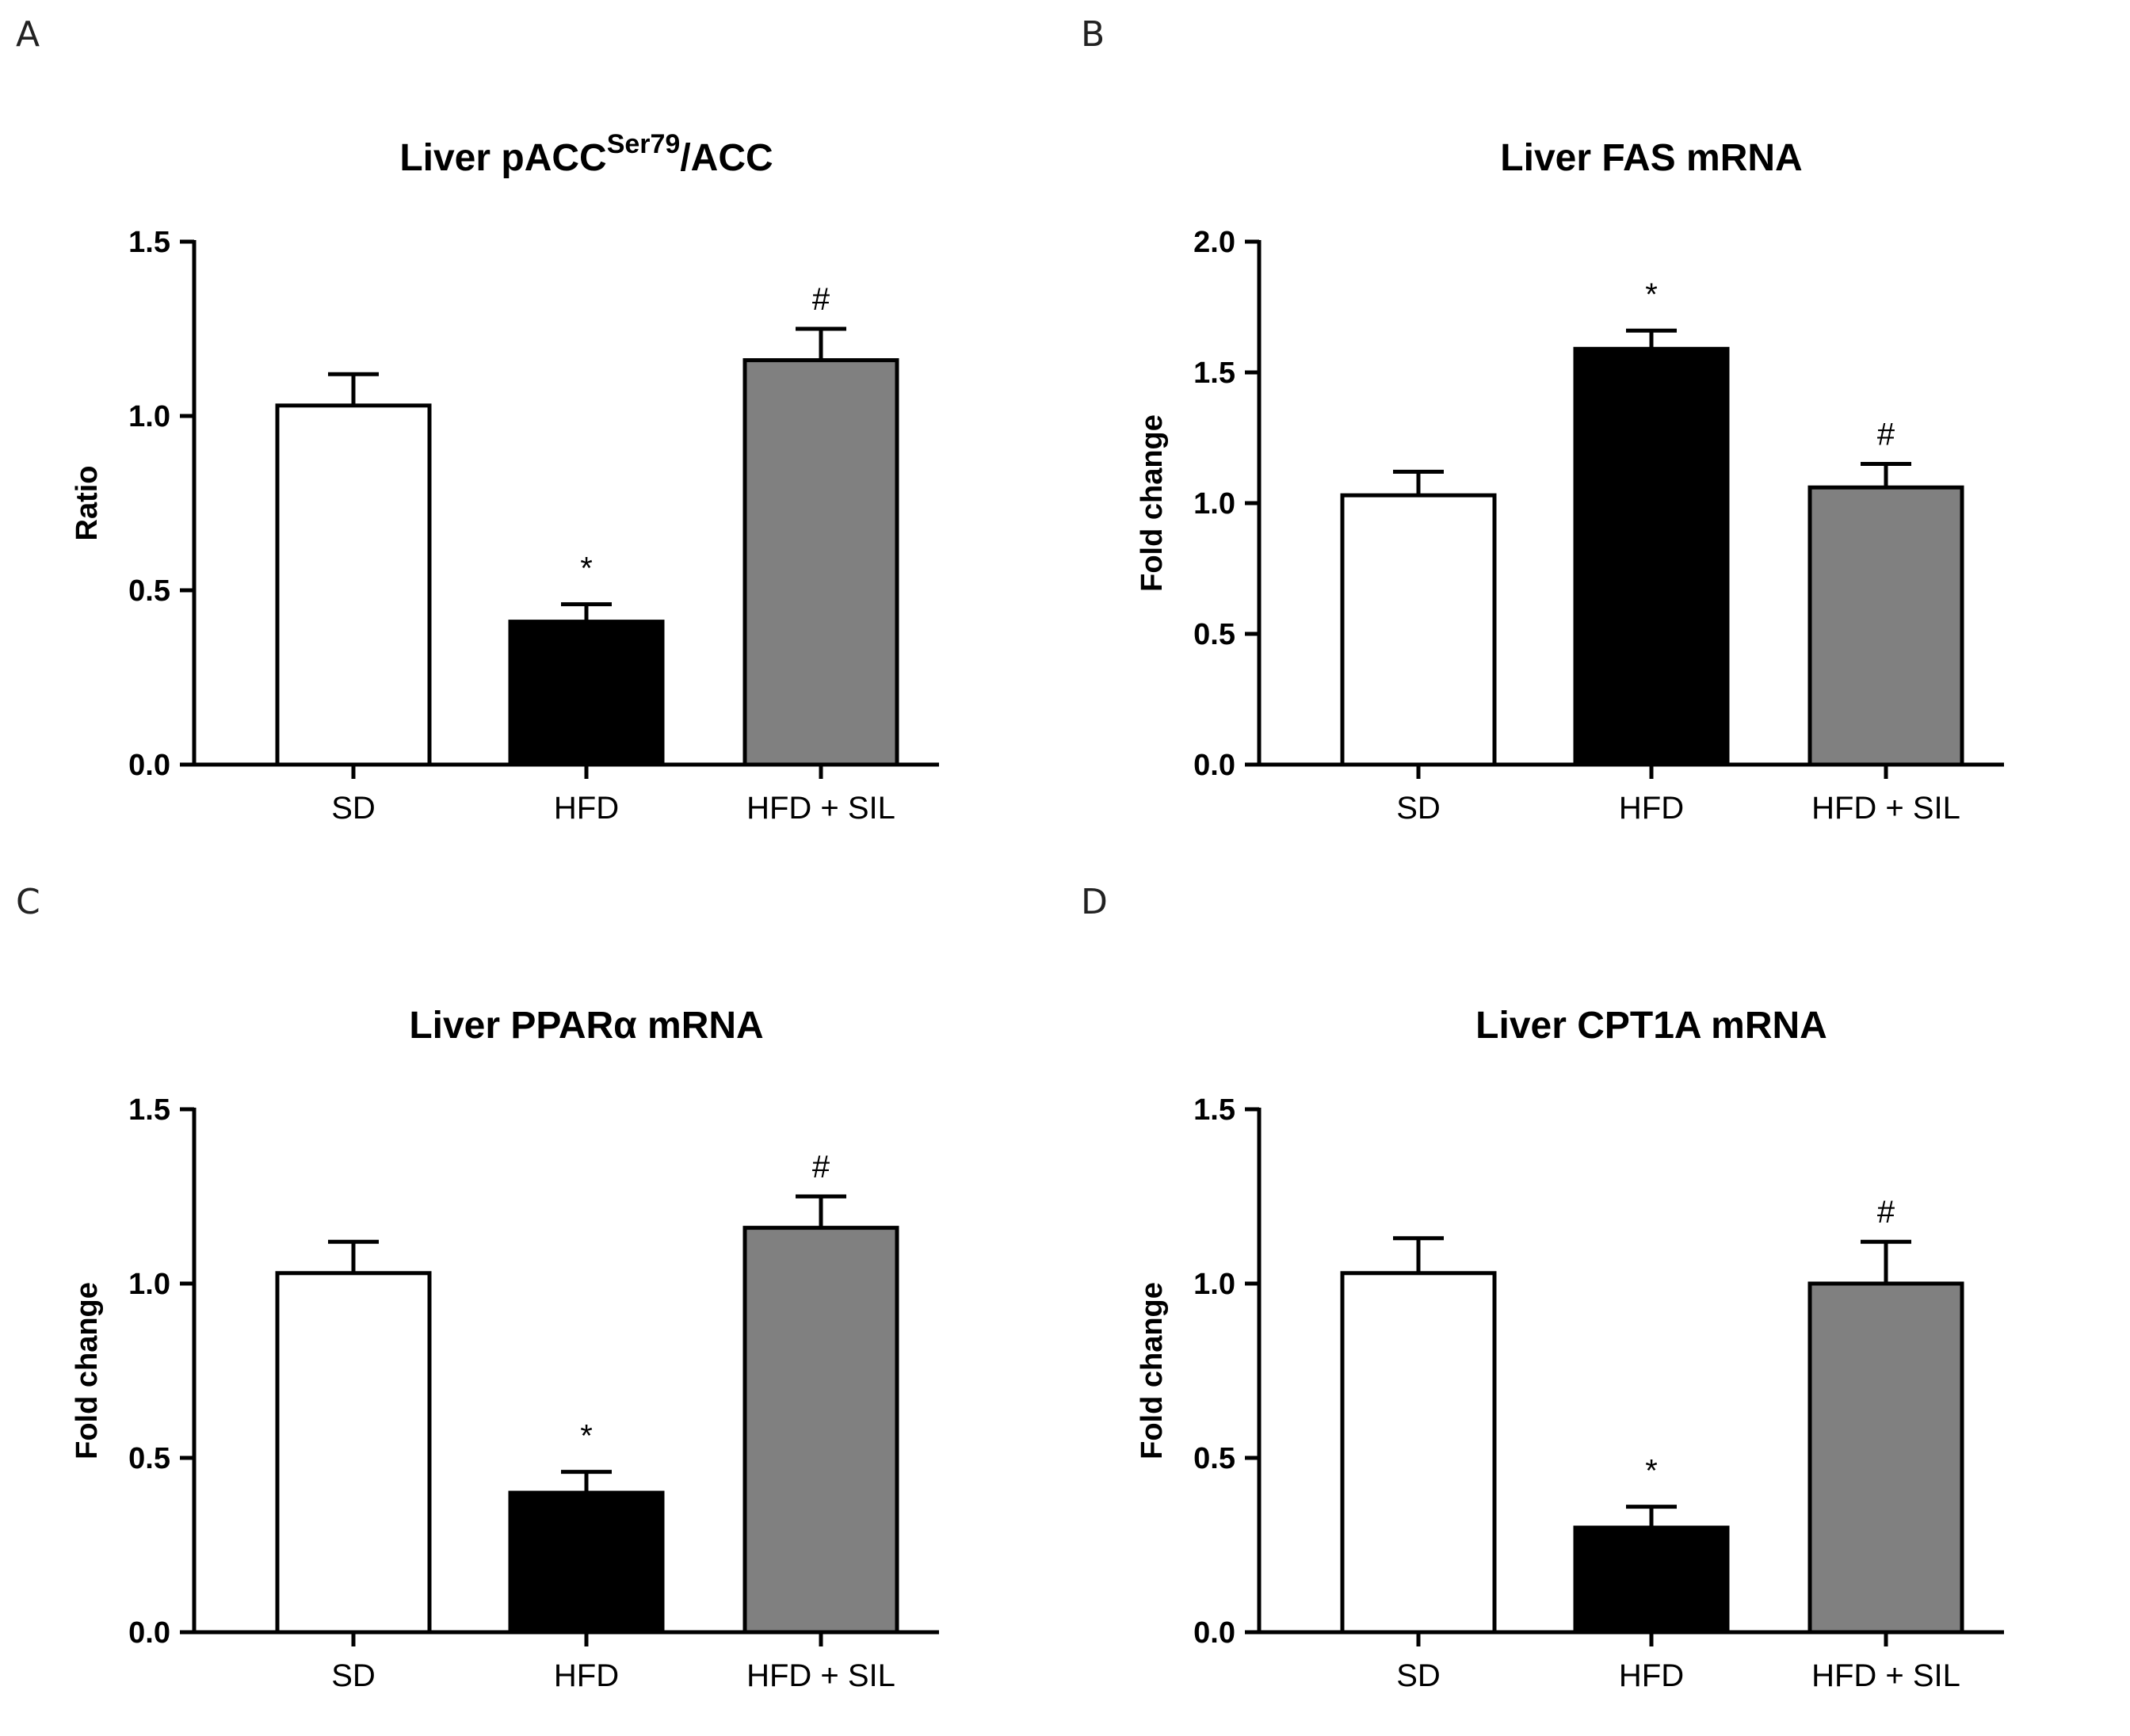  What do you see at coordinates (1095, 902) in the screenshot?
I see `panel-letter: D` at bounding box center [1095, 902].